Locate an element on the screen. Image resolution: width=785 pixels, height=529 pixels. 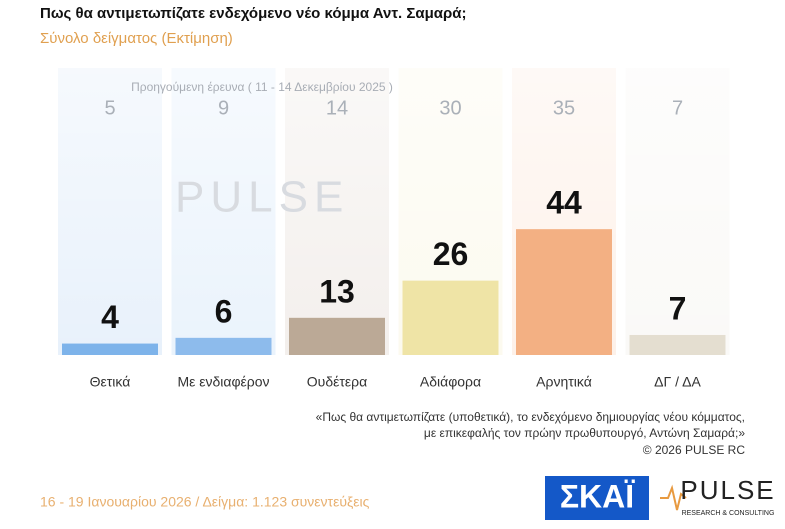
pollster-tagline: RESEARCH & CONSULTING is located at coordinates (728, 513).